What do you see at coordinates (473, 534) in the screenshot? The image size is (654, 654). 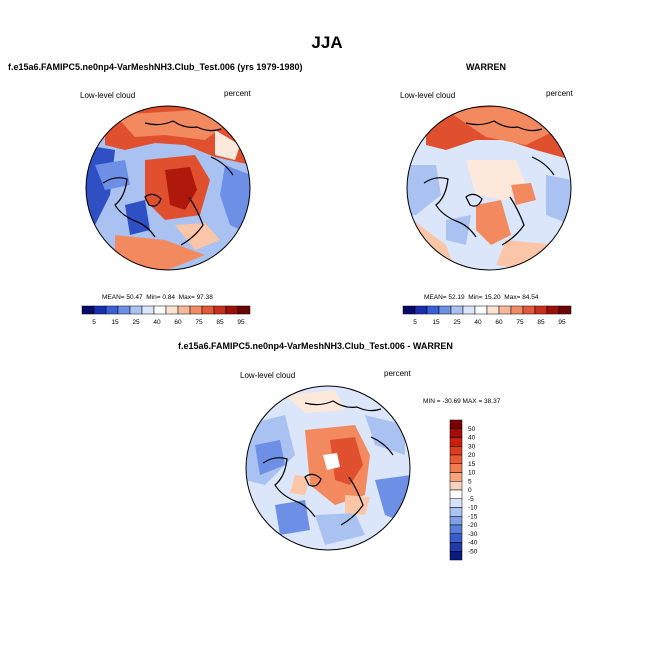 I see `colorbar-label: -30` at bounding box center [473, 534].